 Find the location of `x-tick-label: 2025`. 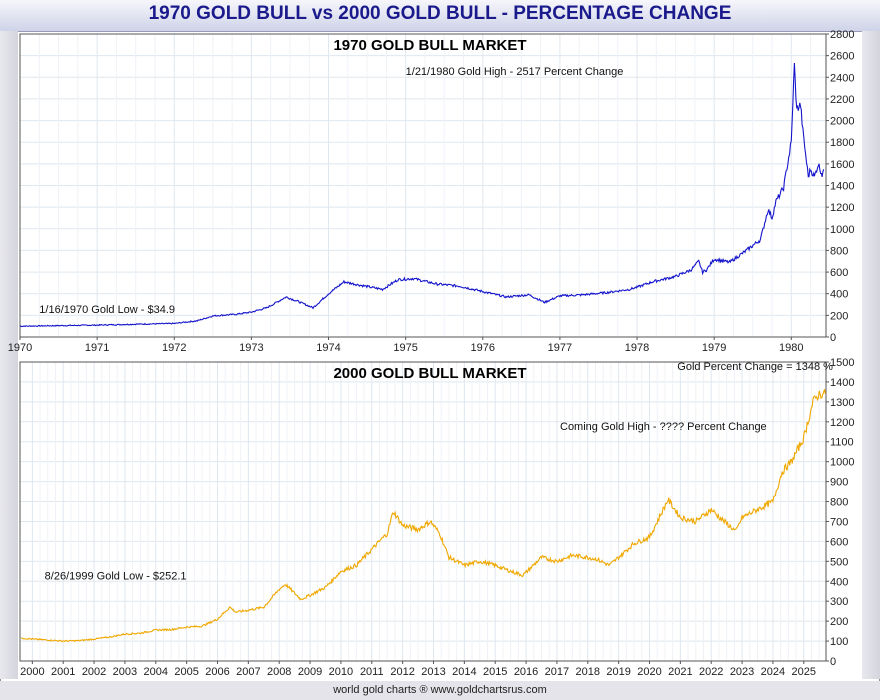

x-tick-label: 2025 is located at coordinates (804, 672).